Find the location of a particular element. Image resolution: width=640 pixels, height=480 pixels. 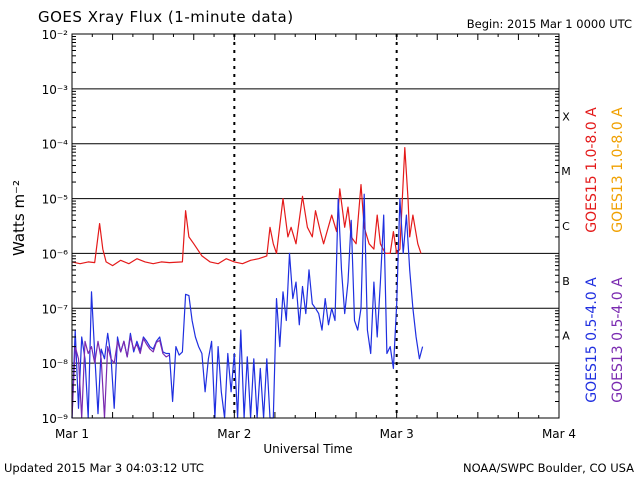

x-tick-label: Mar 2 is located at coordinates (234, 434).